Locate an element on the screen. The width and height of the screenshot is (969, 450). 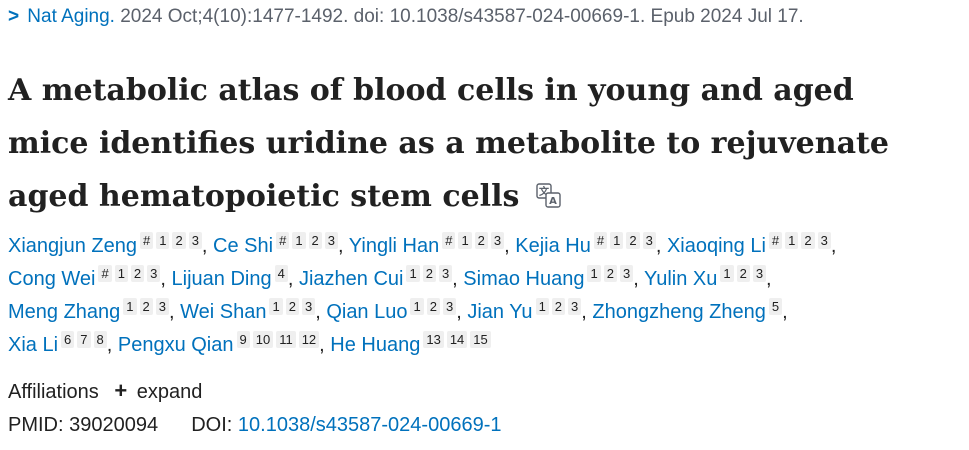
author-item: Wei Shan 1 2 3, is located at coordinates (250, 310).